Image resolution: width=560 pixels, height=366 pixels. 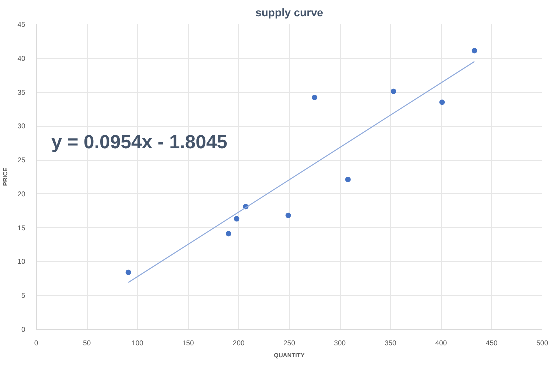 What do you see at coordinates (140, 143) in the screenshot?
I see `annotation: y = 0.0954x - 1.8045` at bounding box center [140, 143].